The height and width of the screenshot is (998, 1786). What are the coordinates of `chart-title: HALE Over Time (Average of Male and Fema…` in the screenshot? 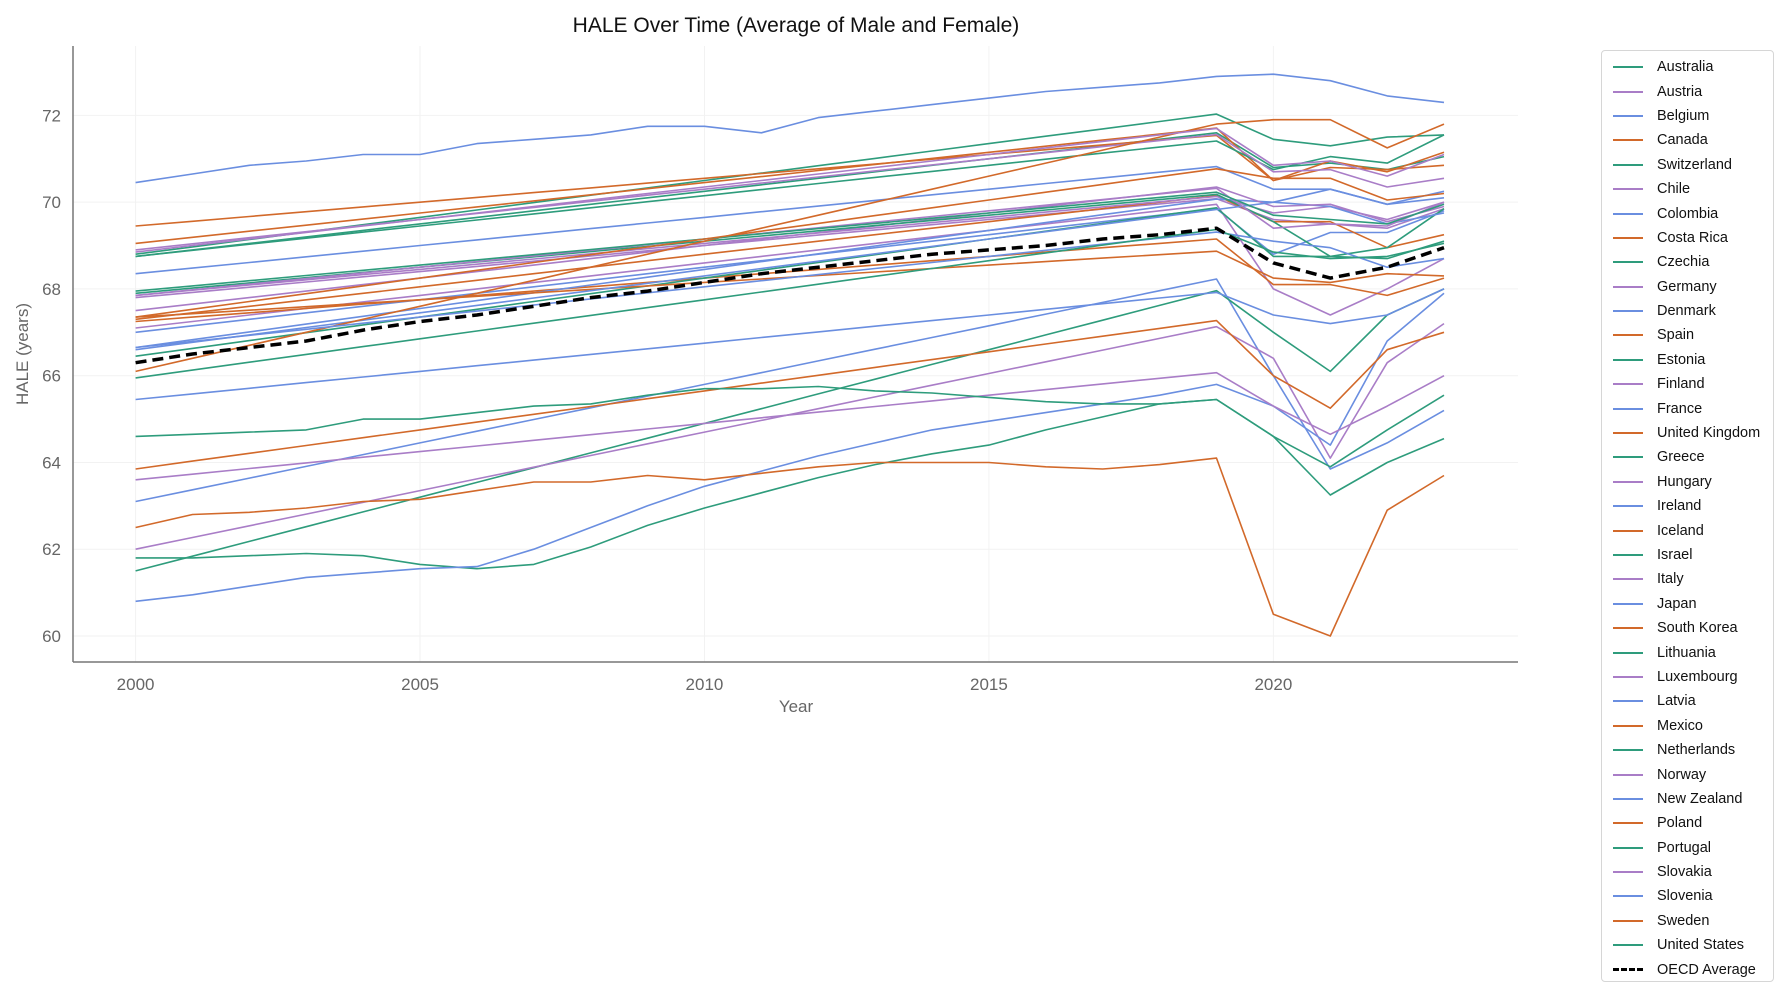 It's located at (796, 25).